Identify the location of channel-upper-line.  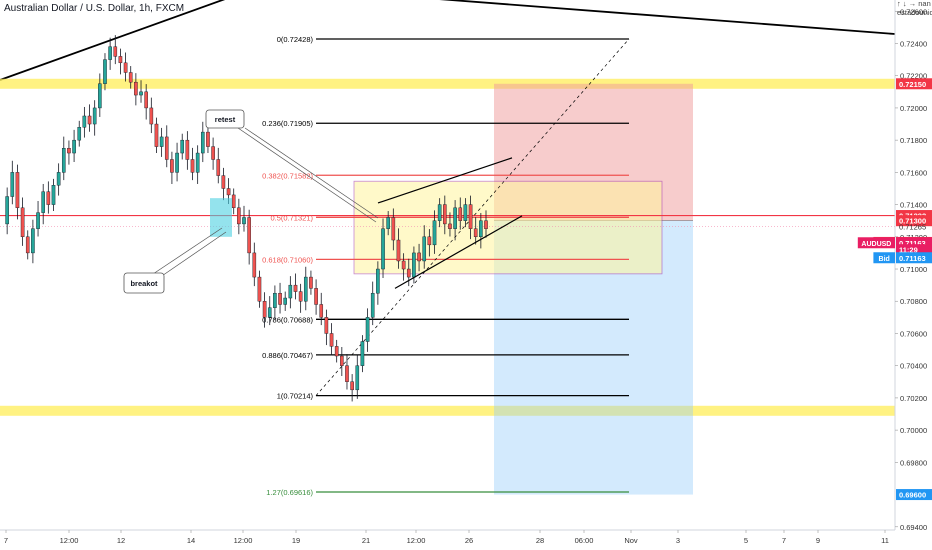
(445, 180).